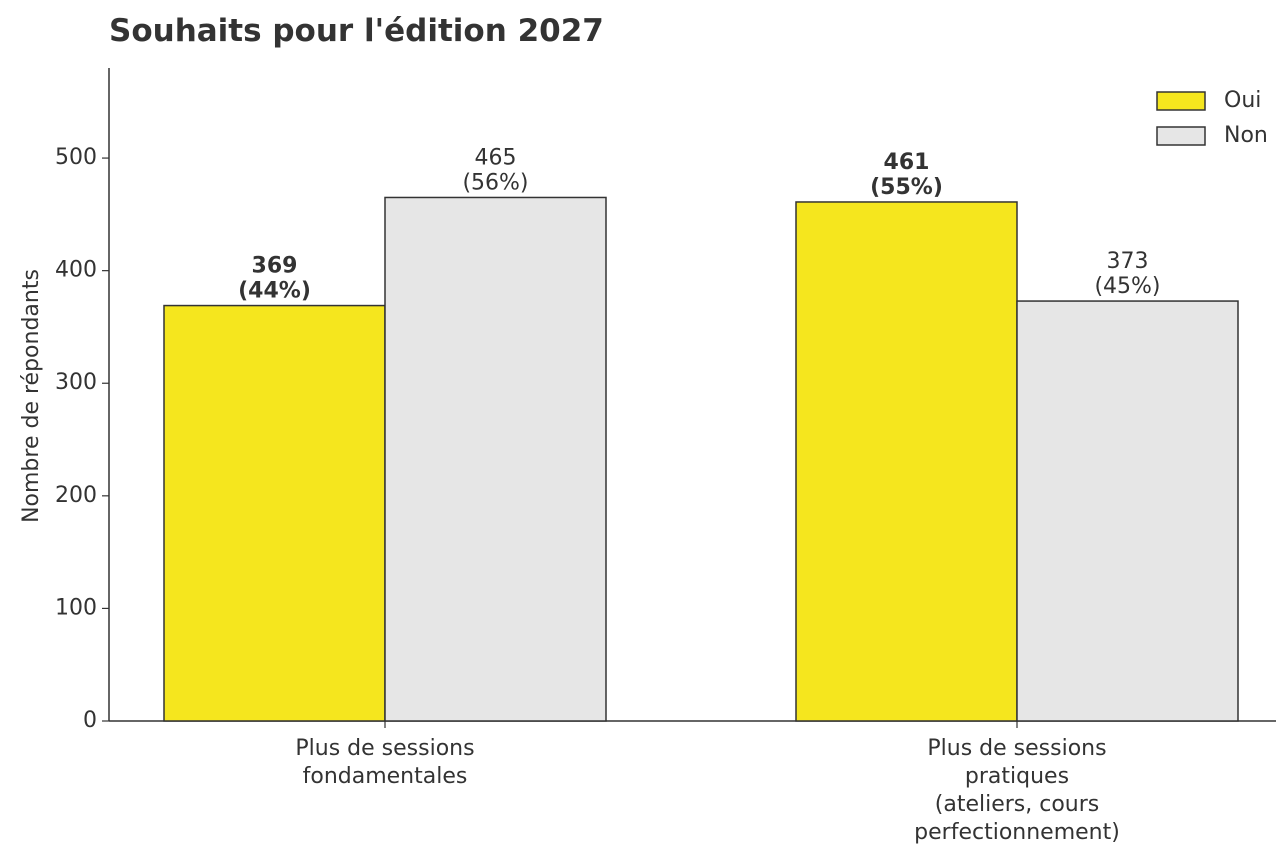  Describe the element at coordinates (356, 31) in the screenshot. I see `chart-title: Souhaits pour l'édition 2027` at that location.